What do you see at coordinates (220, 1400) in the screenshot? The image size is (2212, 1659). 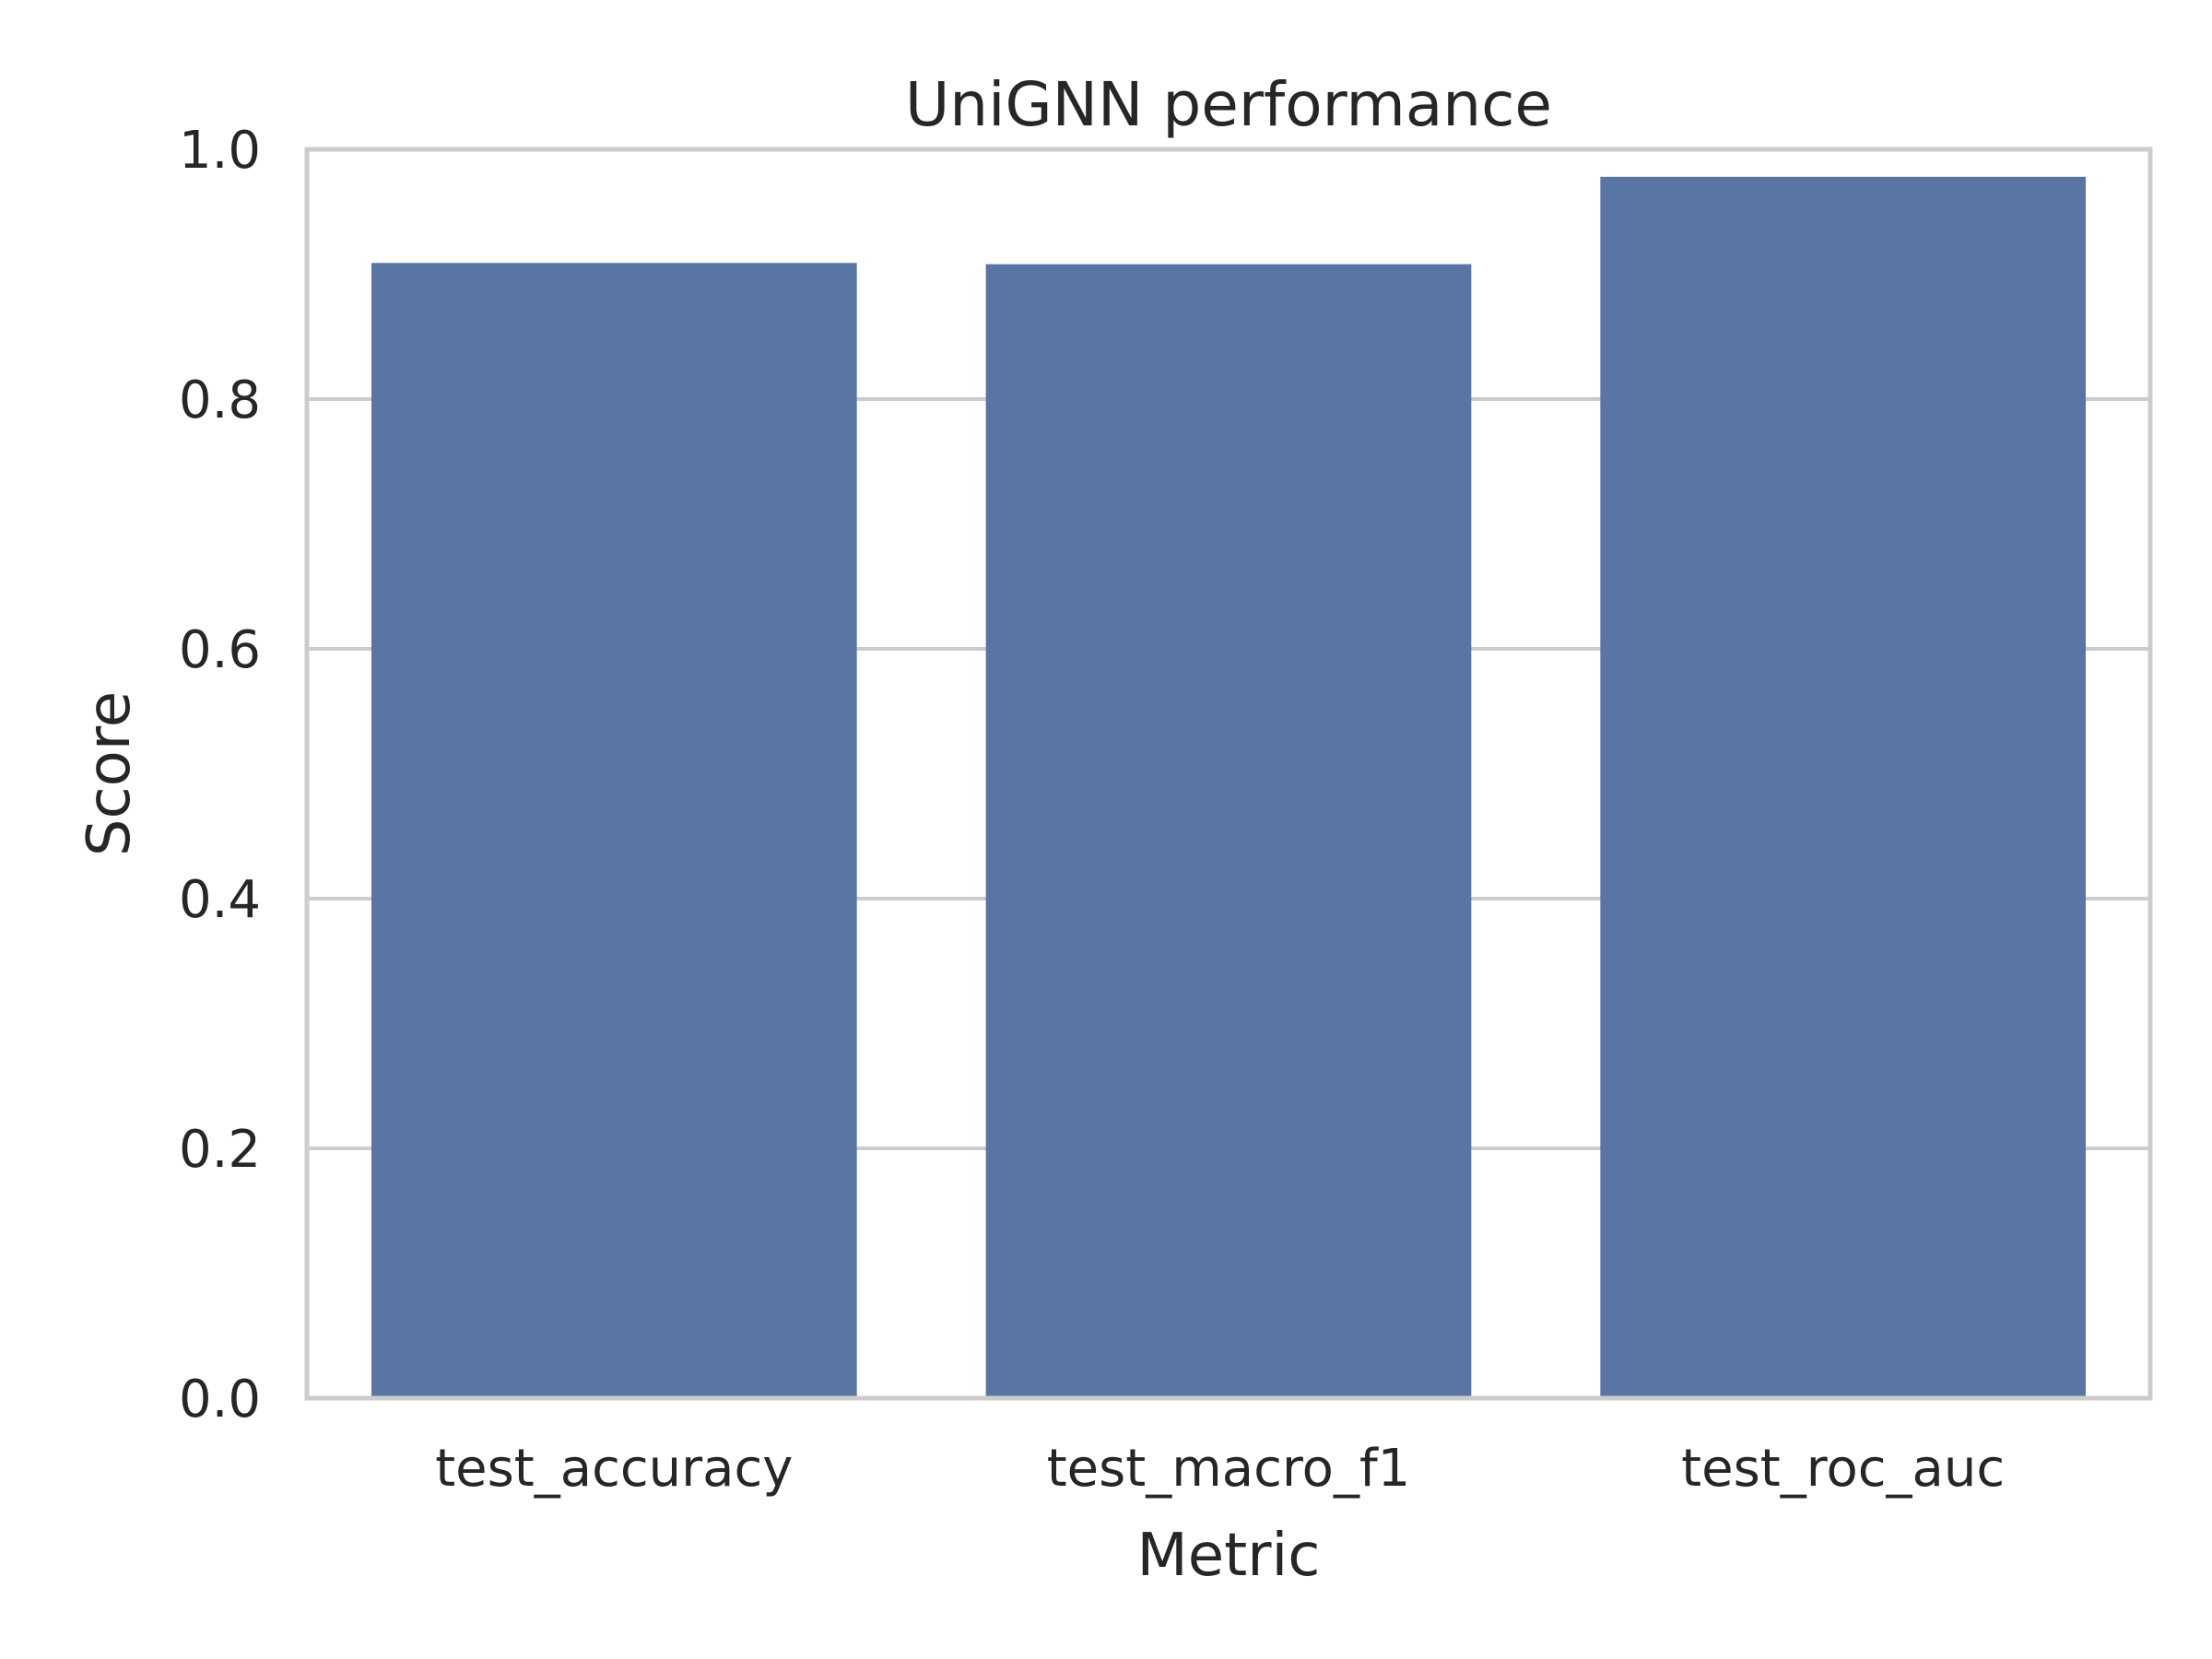 I see `y-tick-label: 0.0` at bounding box center [220, 1400].